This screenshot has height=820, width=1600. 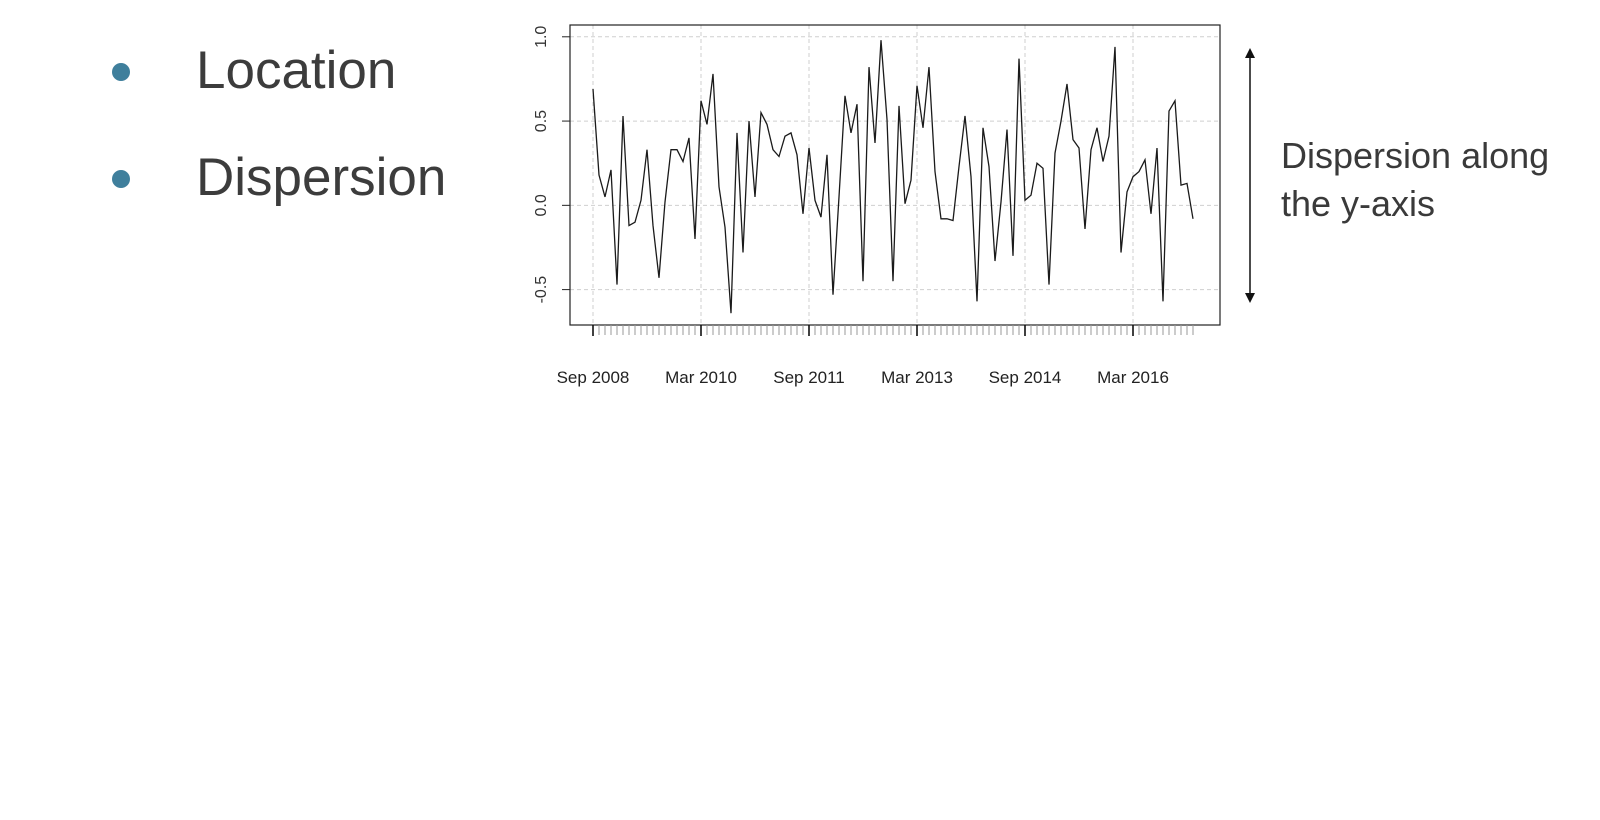 I want to click on y-tick-label: 1.0, so click(x=541, y=37).